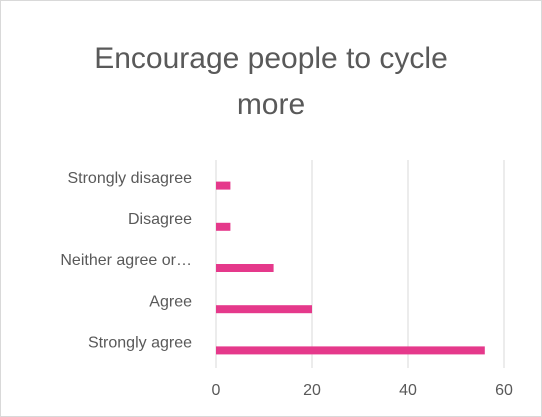 Image resolution: width=542 pixels, height=417 pixels. What do you see at coordinates (216, 390) in the screenshot?
I see `x-tick-label: 0` at bounding box center [216, 390].